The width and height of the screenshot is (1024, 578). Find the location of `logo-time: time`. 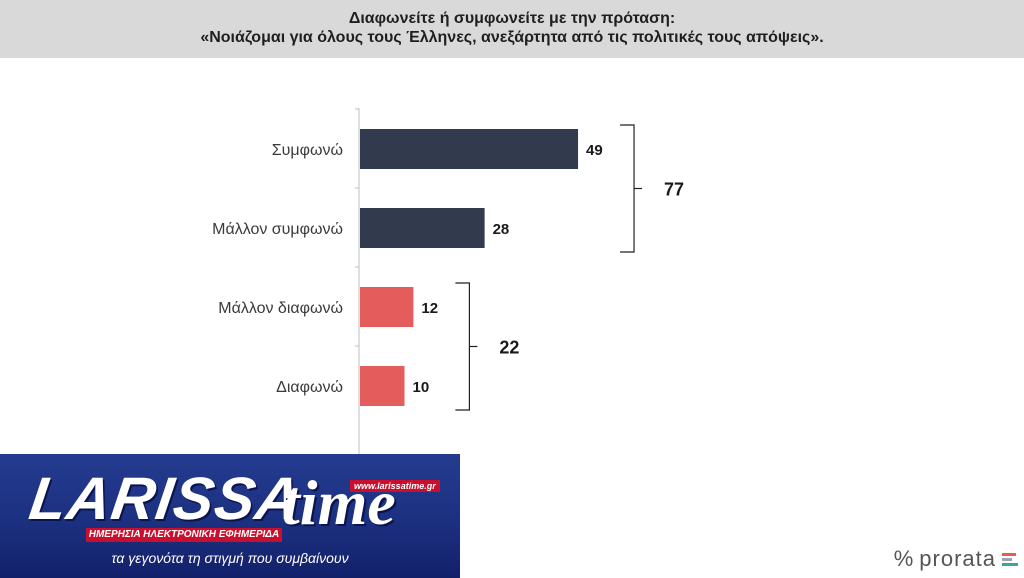

logo-time: time is located at coordinates (339, 502).